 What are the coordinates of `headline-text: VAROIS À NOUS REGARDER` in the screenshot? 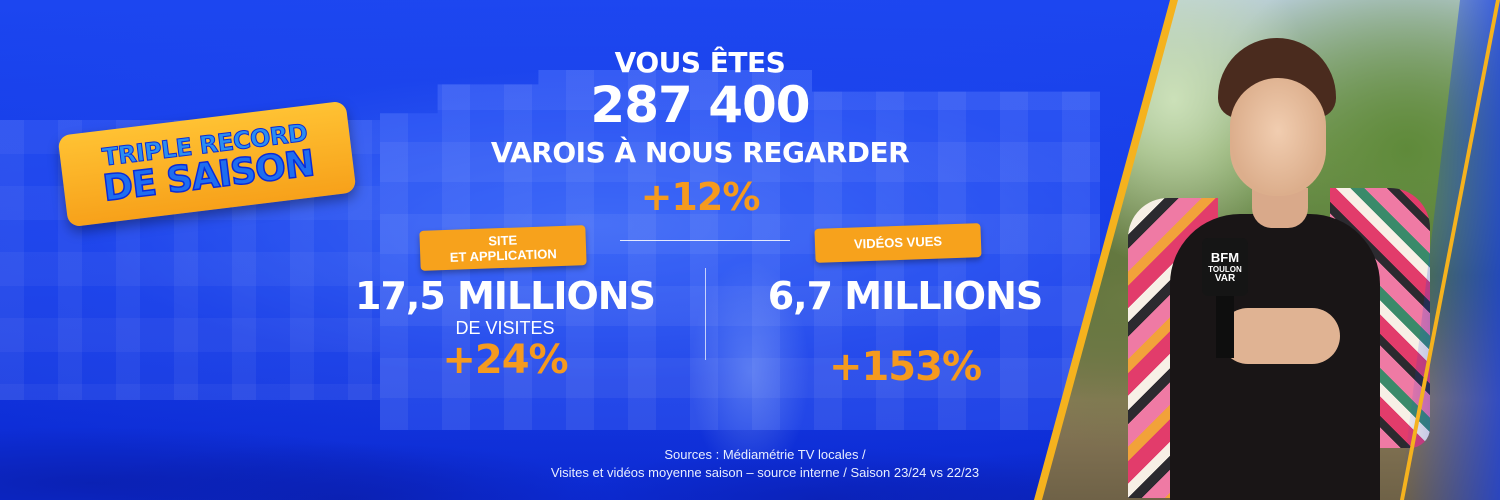 It's located at (700, 153).